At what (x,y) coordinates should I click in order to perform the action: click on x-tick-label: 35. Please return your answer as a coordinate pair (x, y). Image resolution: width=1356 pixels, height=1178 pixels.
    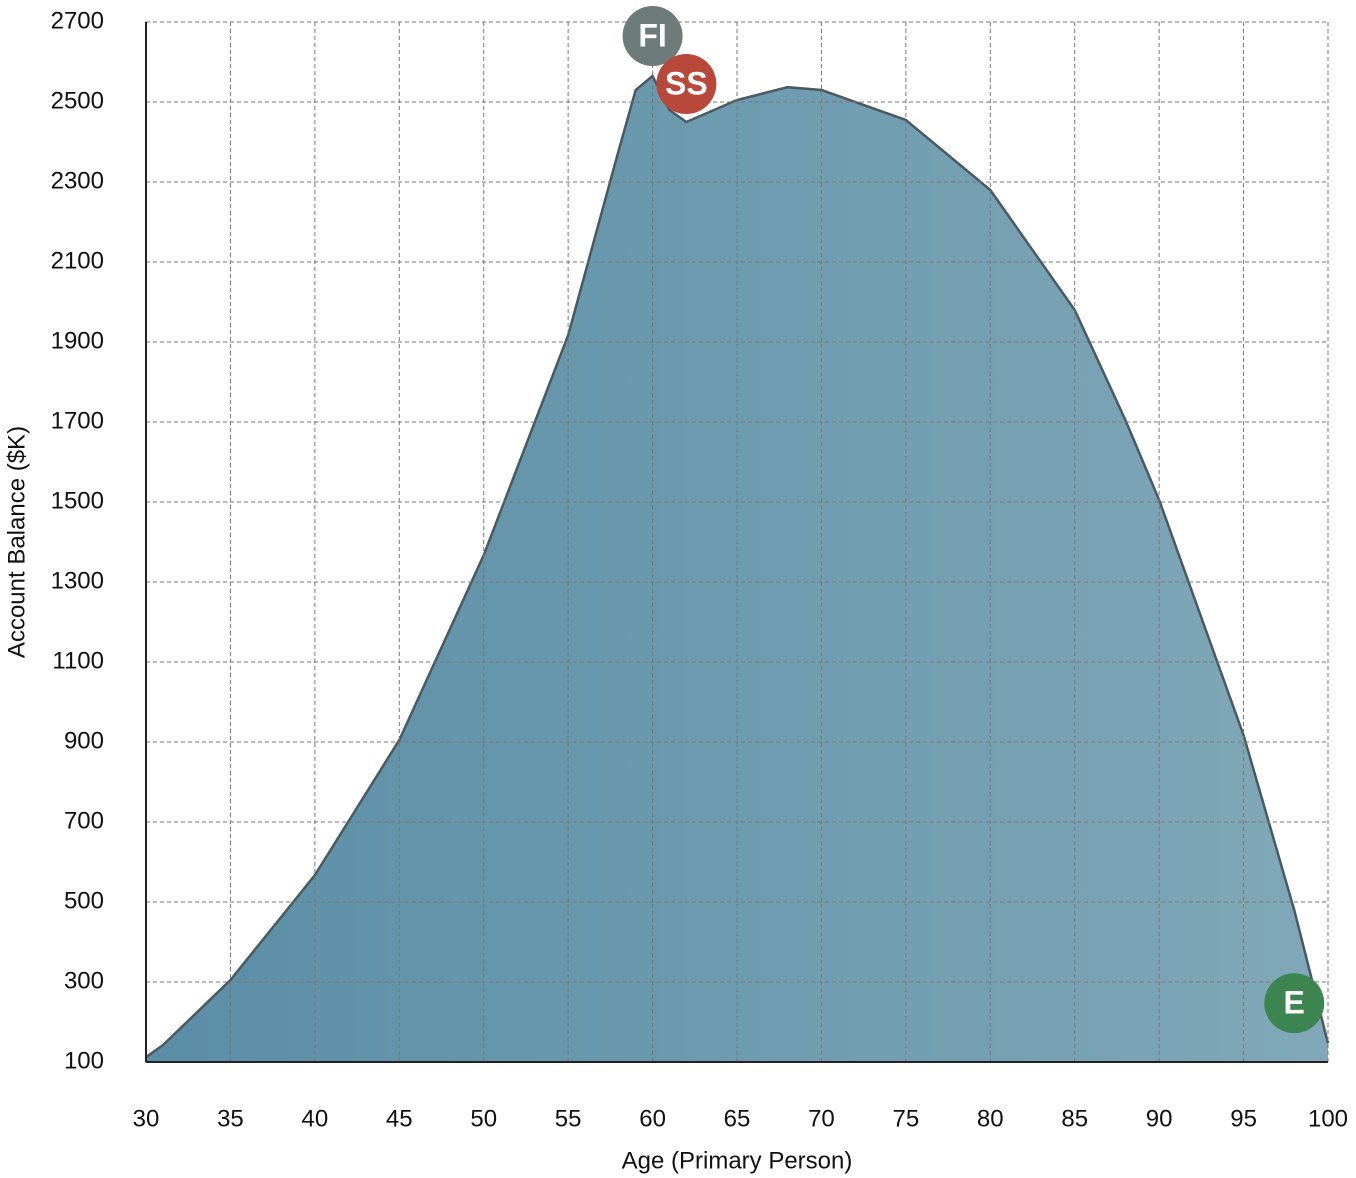
    Looking at the image, I should click on (230, 1118).